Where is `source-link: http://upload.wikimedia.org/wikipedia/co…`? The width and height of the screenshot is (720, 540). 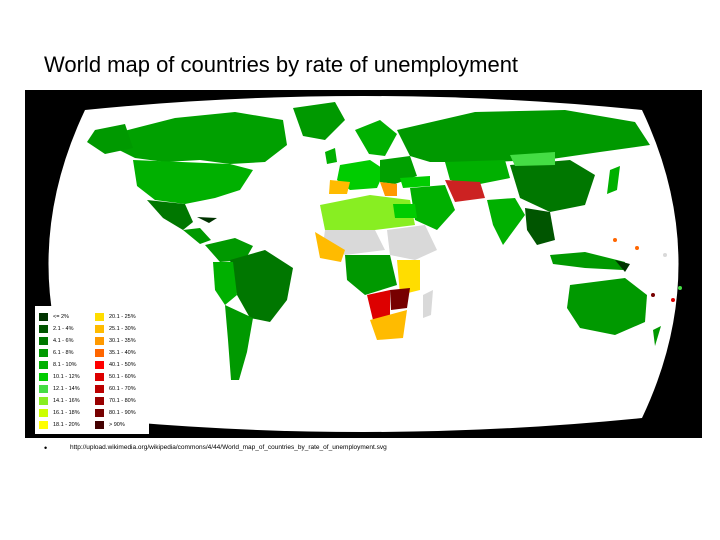
source-link: http://upload.wikimedia.org/wikipedia/co… is located at coordinates (228, 447).